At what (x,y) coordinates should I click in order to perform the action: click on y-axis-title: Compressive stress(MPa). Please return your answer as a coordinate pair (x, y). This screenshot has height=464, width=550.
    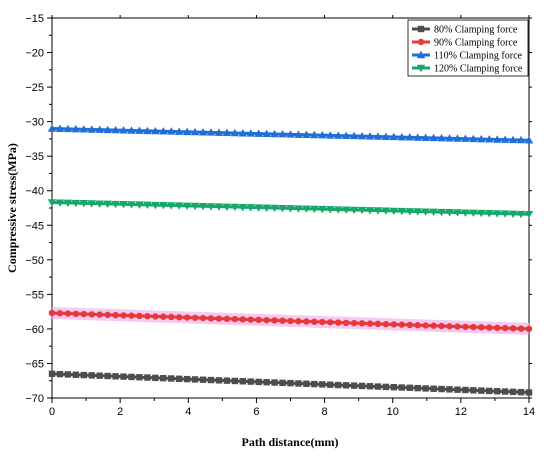
    Looking at the image, I should click on (12, 208).